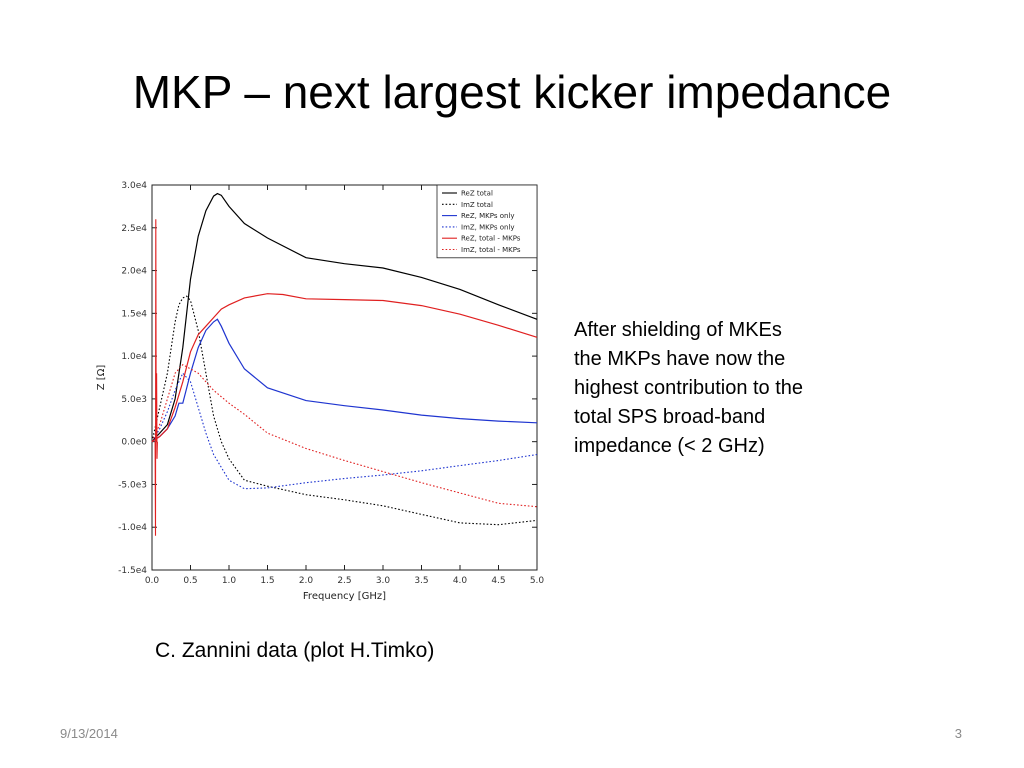 The image size is (1024, 768). I want to click on x-tick-label: 2.5, so click(344, 581).